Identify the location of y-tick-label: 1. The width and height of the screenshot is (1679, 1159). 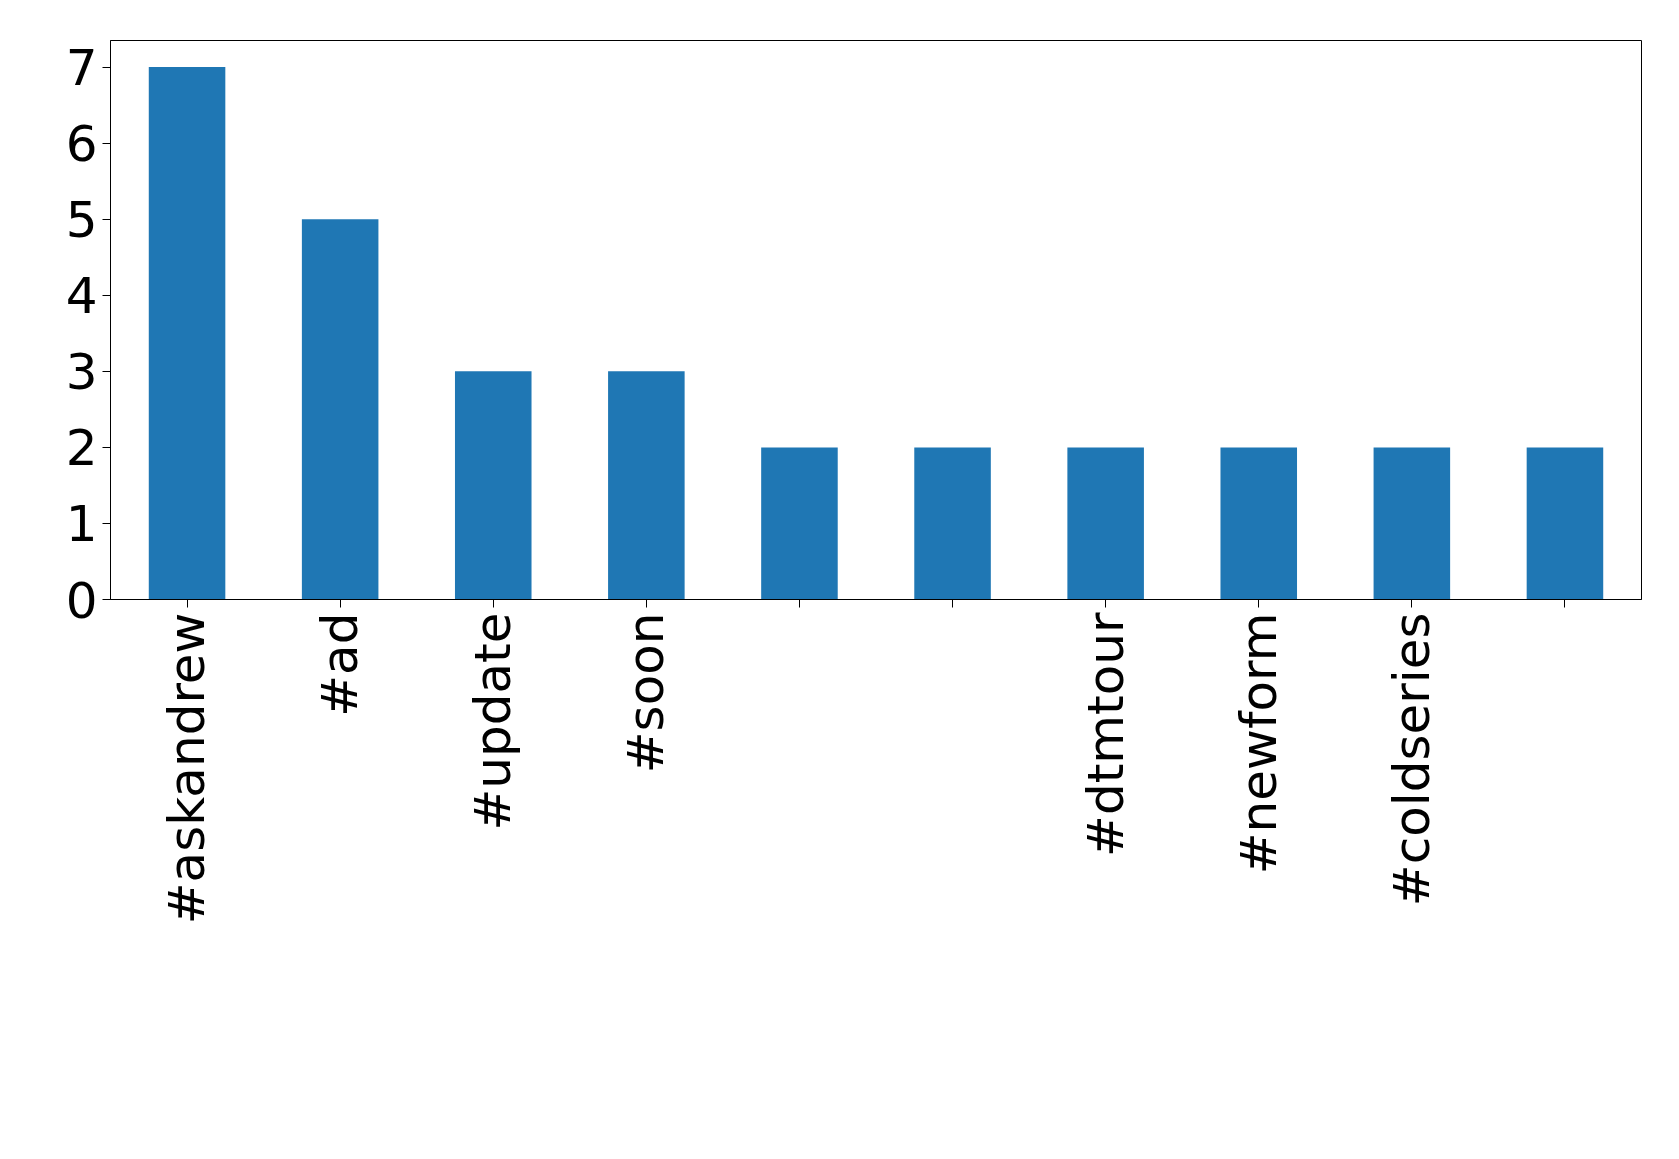
(81, 524).